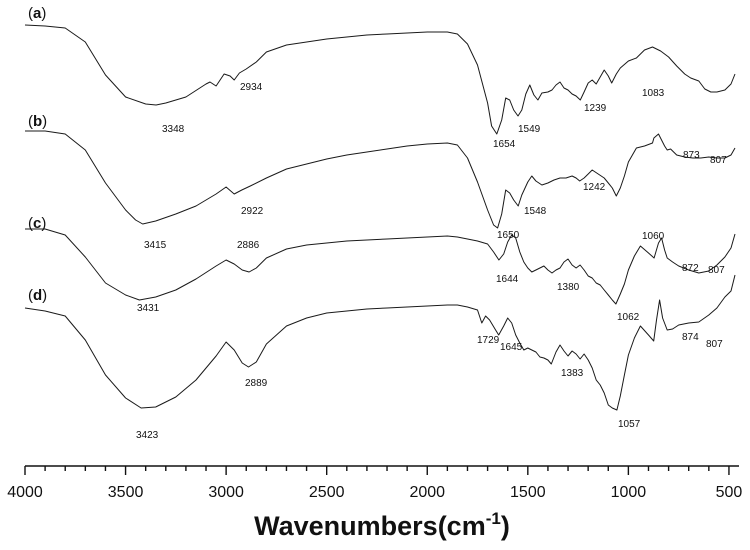  What do you see at coordinates (226, 492) in the screenshot?
I see `x-tick-label-3000: 3000` at bounding box center [226, 492].